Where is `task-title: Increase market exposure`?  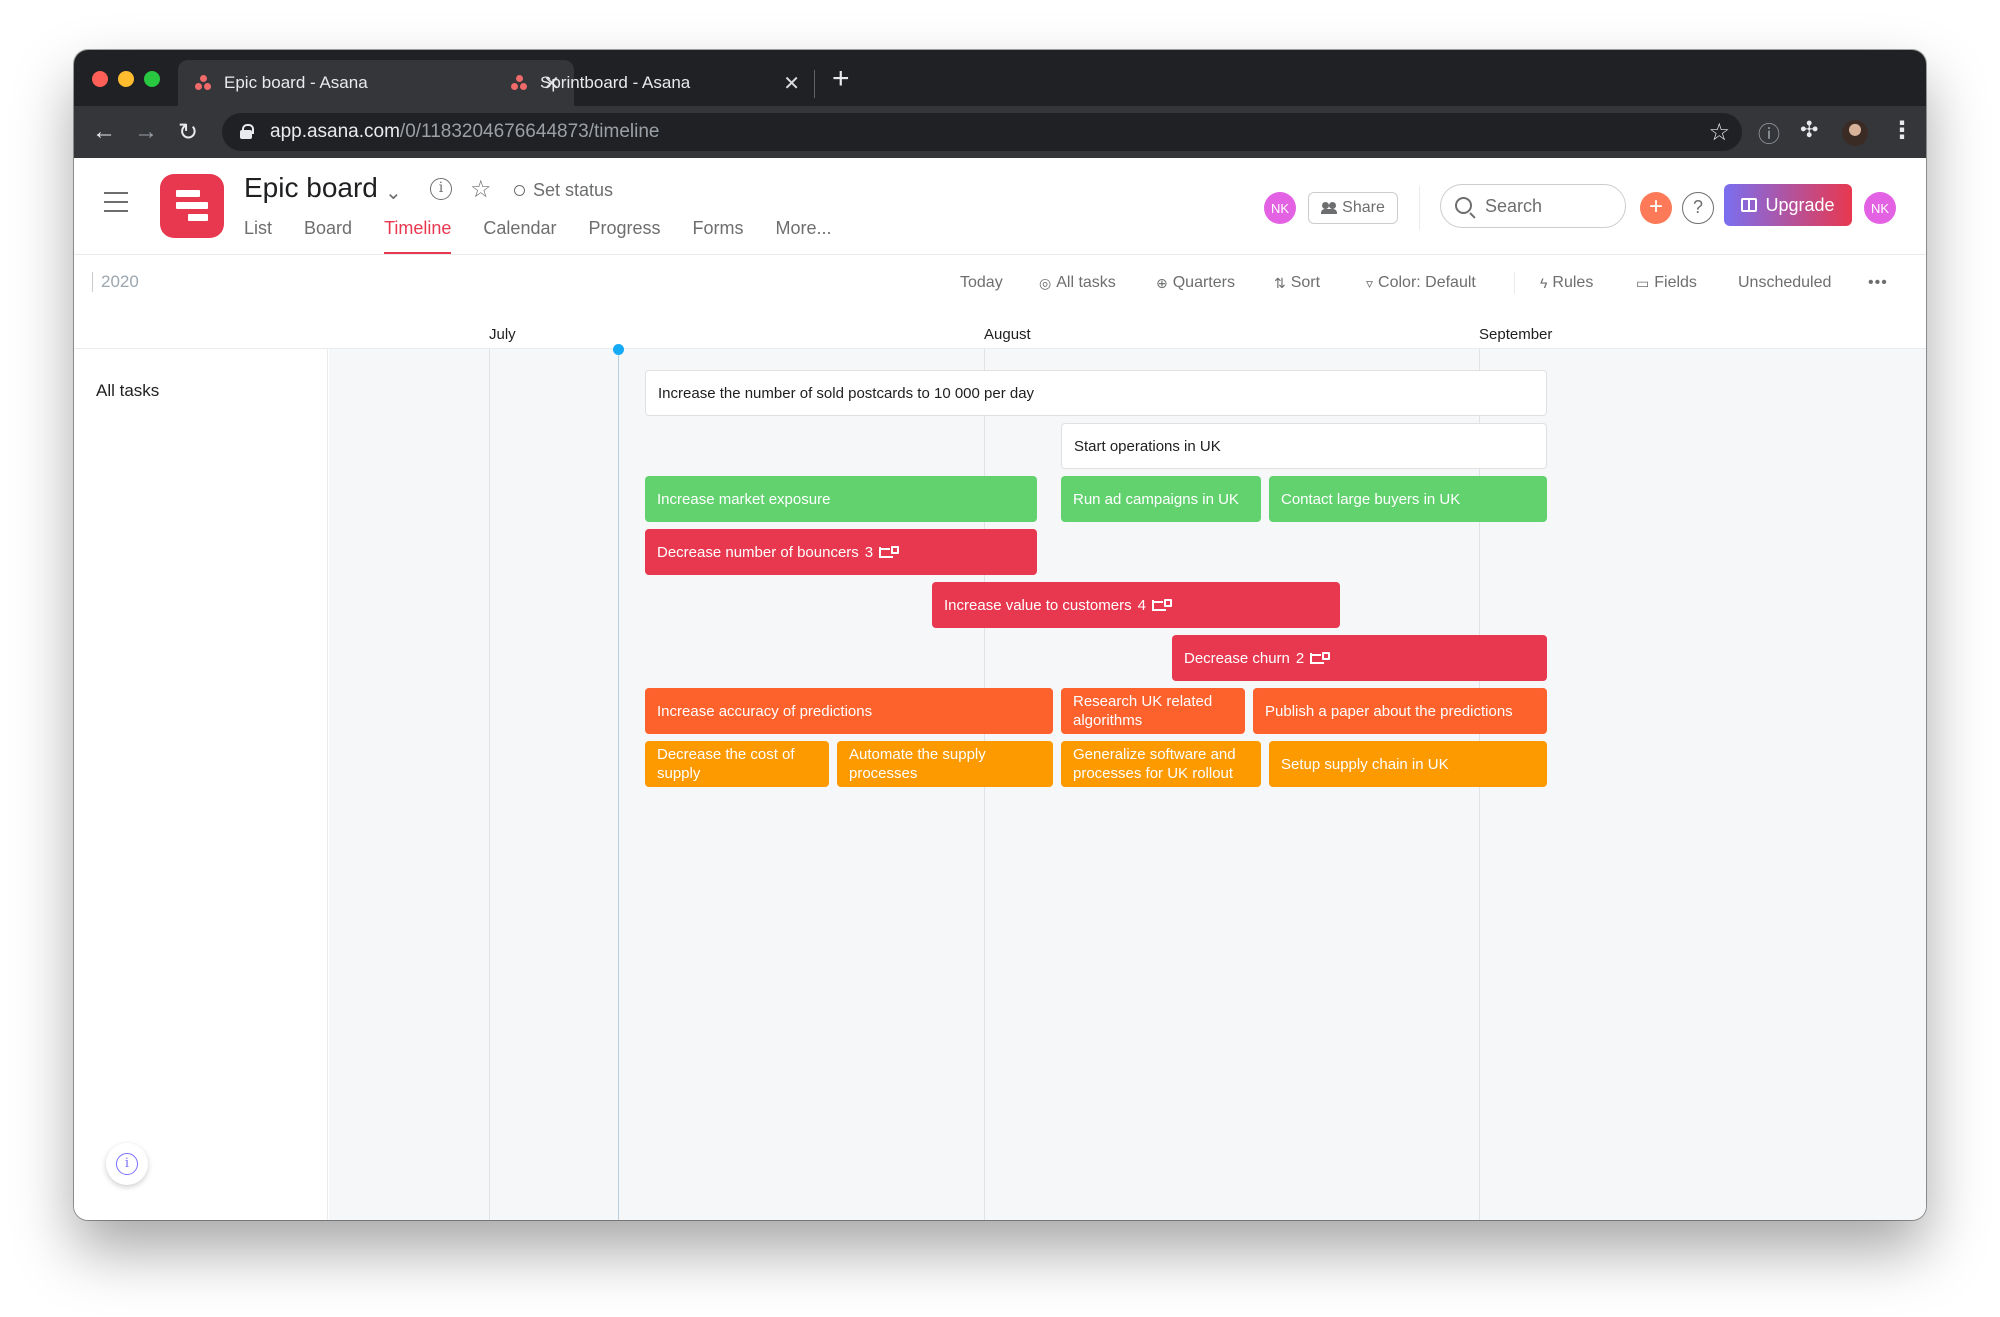
task-title: Increase market exposure is located at coordinates (744, 499).